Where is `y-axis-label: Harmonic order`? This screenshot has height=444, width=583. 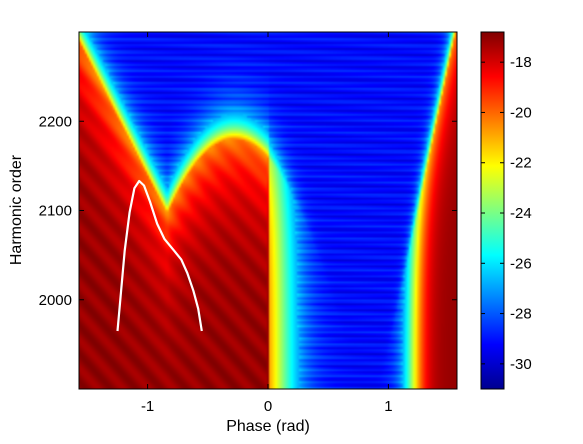
y-axis-label: Harmonic order is located at coordinates (16, 209).